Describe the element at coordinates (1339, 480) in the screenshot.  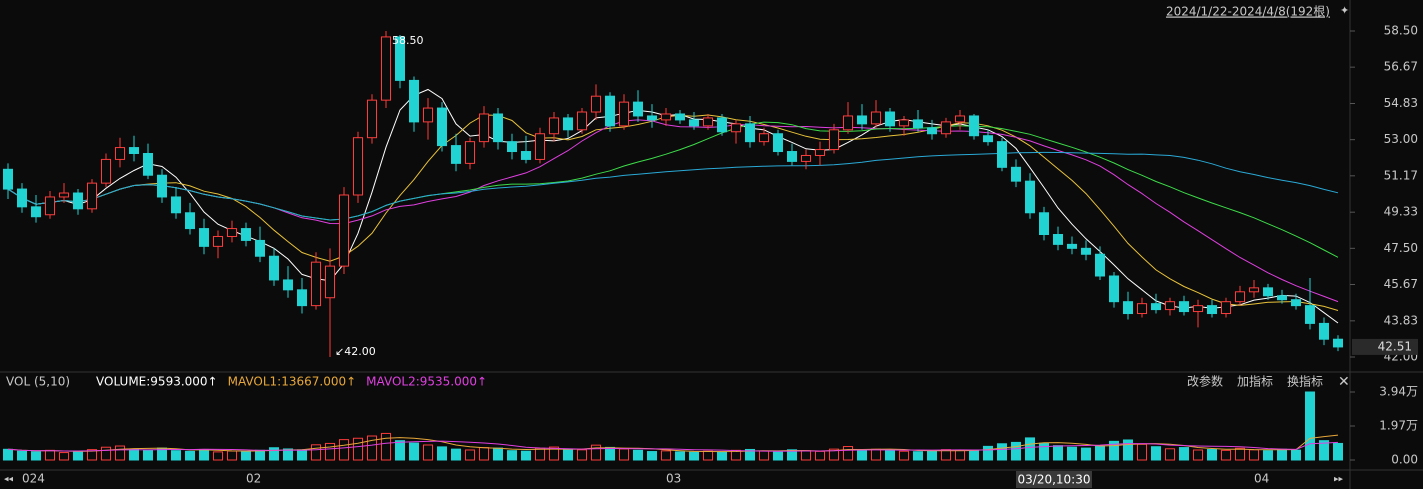
I see `scroll-right: ▸▸` at that location.